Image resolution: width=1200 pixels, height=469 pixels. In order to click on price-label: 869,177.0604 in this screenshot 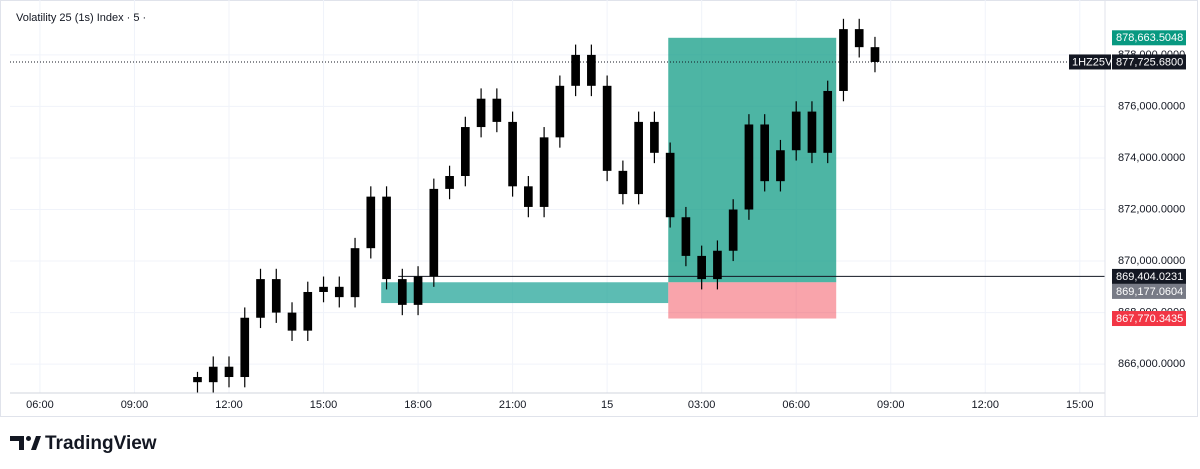, I will do `click(1149, 292)`.